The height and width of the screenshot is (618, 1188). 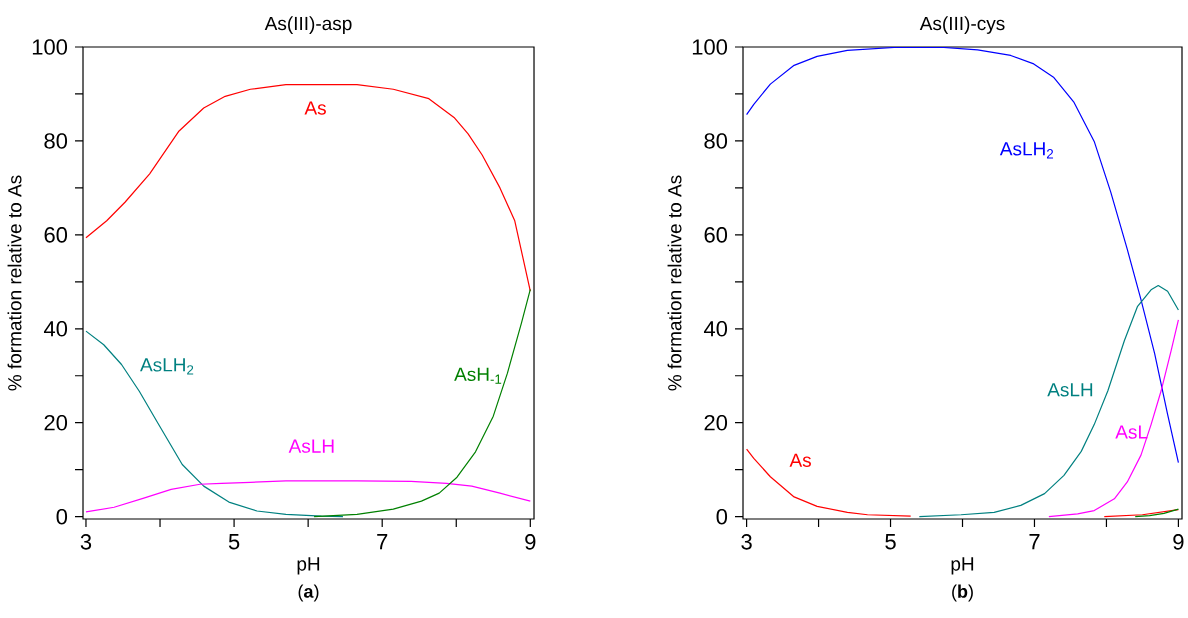 I want to click on series-label: AsL, so click(x=1131, y=432).